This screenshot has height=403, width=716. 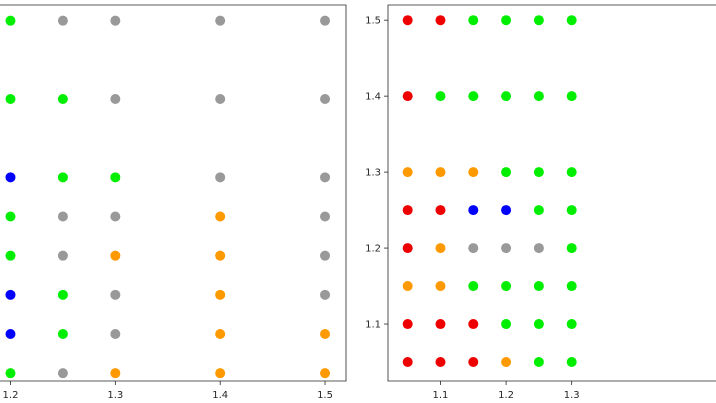 What do you see at coordinates (373, 249) in the screenshot?
I see `right-y-tick-label: 1.2` at bounding box center [373, 249].